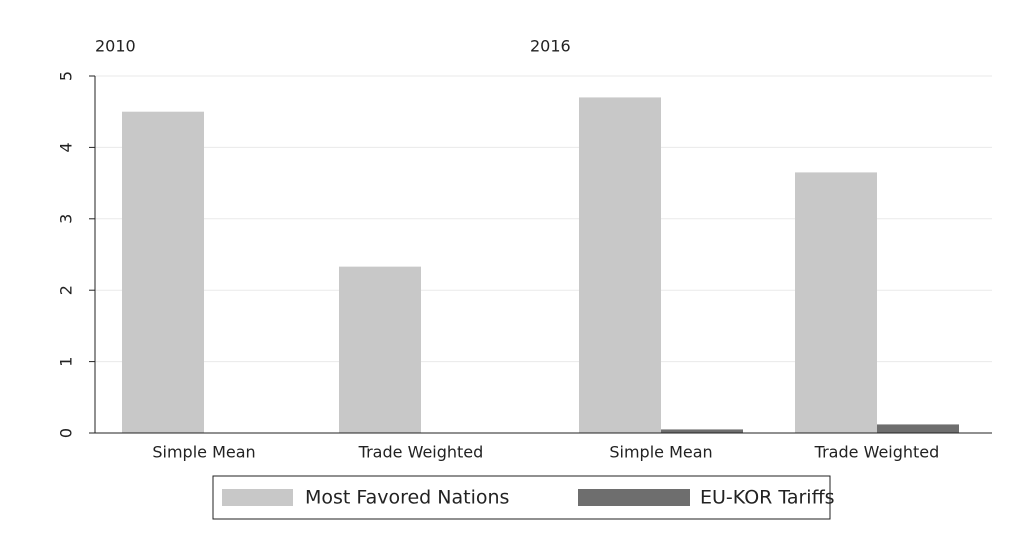 This screenshot has width=1012, height=537. What do you see at coordinates (66, 76) in the screenshot?
I see `y-tick-label: 5` at bounding box center [66, 76].